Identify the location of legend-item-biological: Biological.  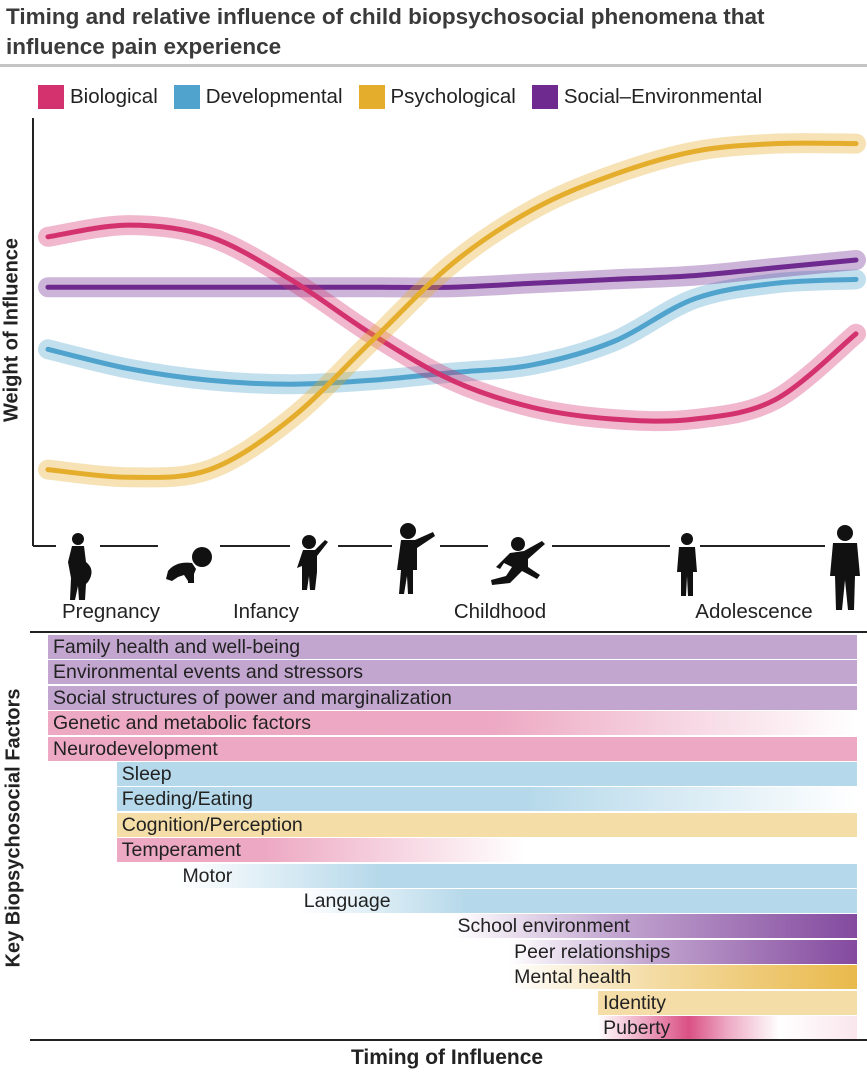
(98, 97).